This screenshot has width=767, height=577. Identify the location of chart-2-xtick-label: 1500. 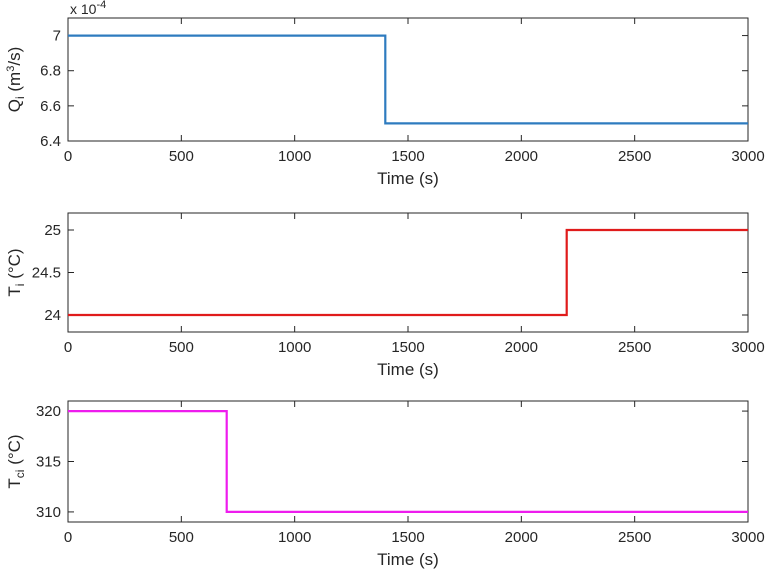
(407, 347).